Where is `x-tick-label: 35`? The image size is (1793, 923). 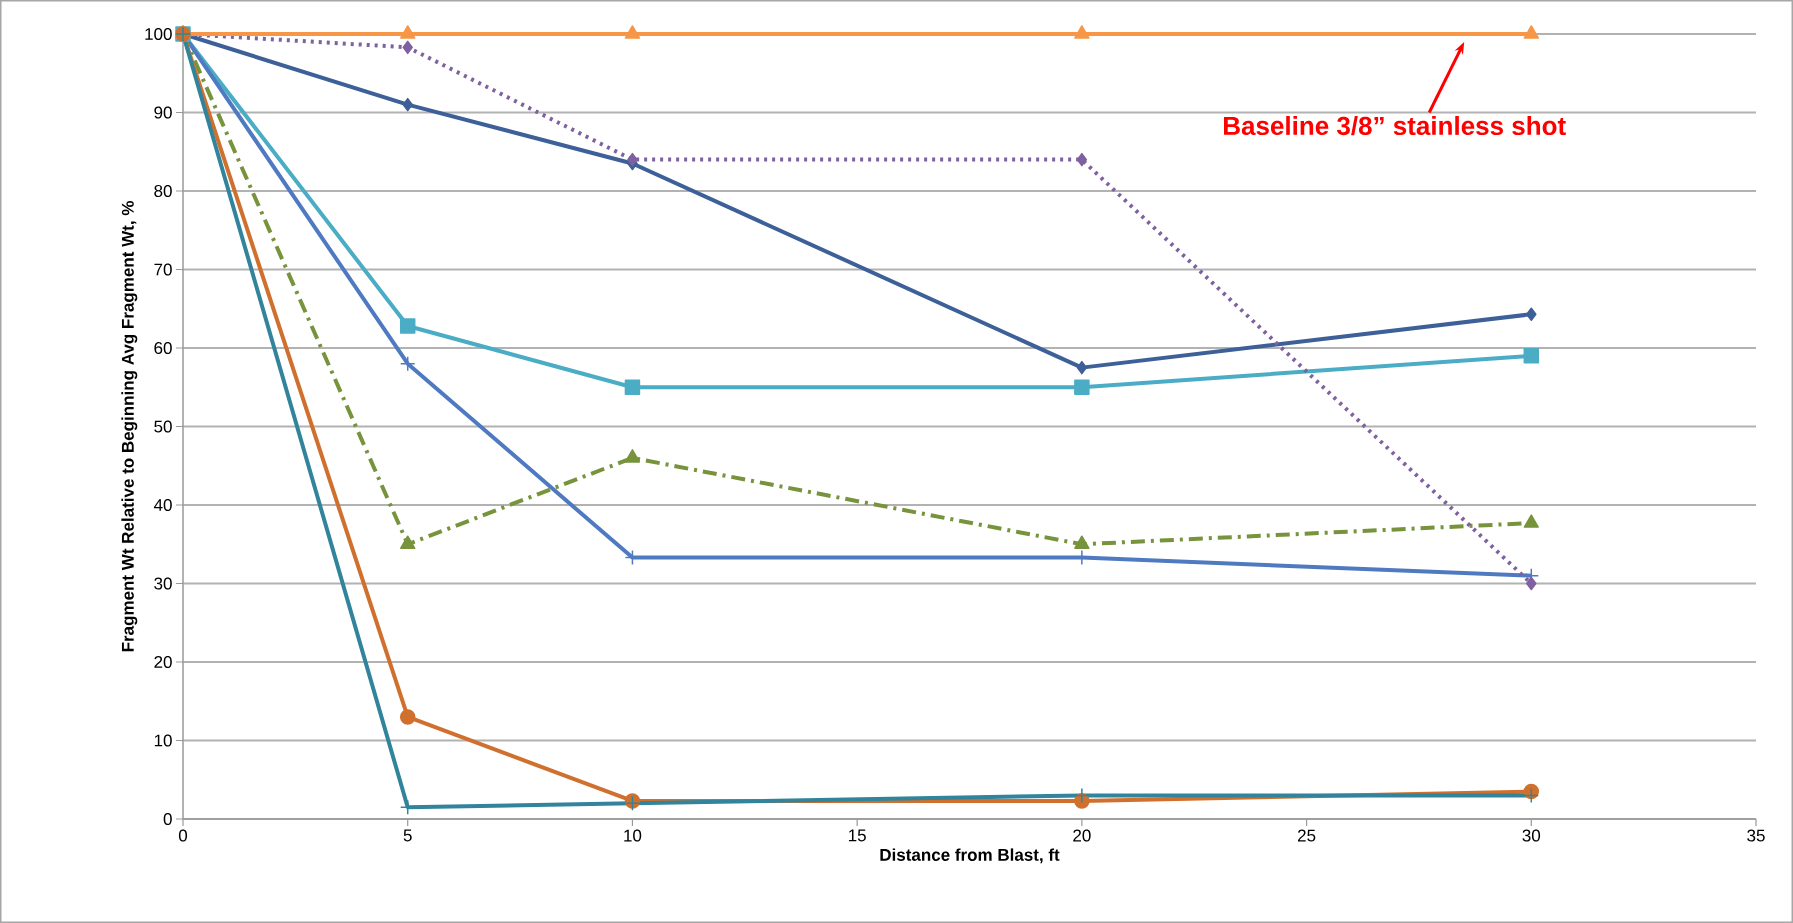 x-tick-label: 35 is located at coordinates (1756, 835).